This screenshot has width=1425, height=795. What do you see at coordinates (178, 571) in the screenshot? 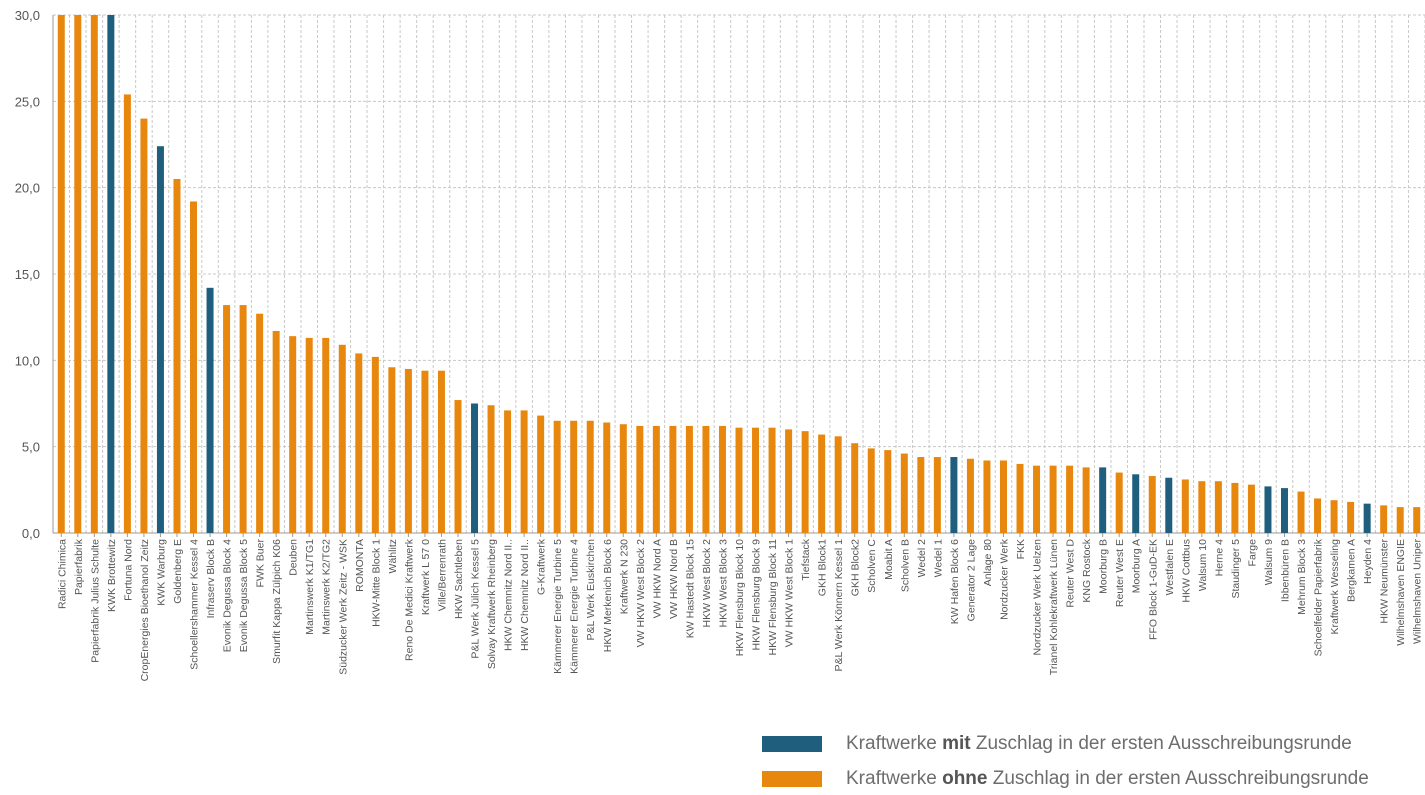
I see `x-tick-label: Goldenberg E` at bounding box center [178, 571].